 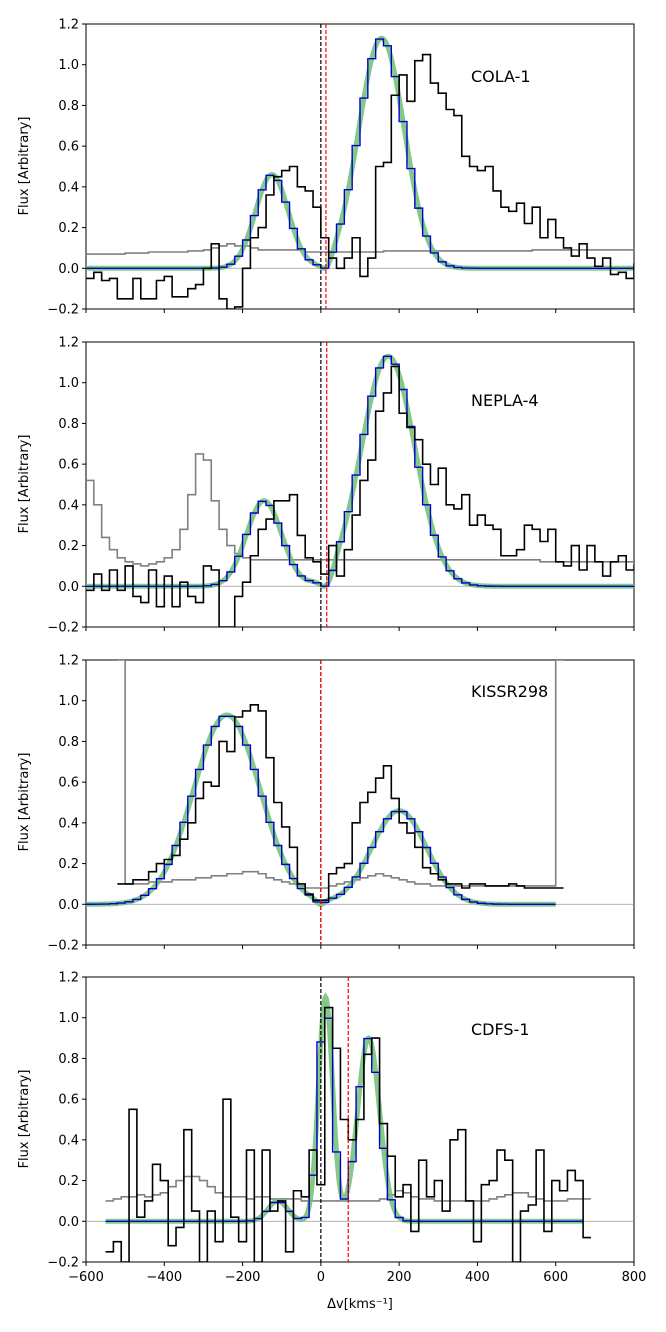 What do you see at coordinates (360, 947) in the screenshot?
I see `panel-3-x-ticks` at bounding box center [360, 947].